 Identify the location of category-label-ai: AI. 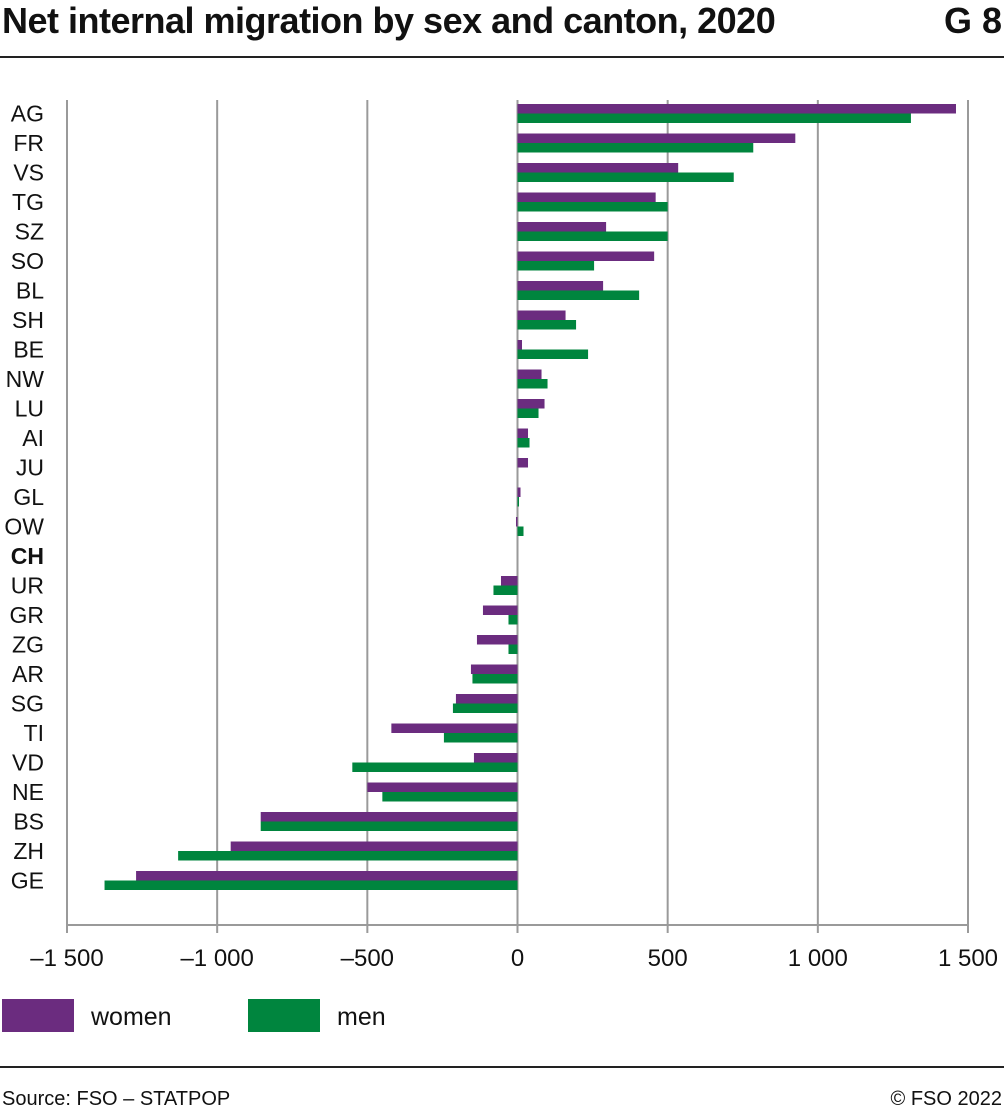
(33, 438).